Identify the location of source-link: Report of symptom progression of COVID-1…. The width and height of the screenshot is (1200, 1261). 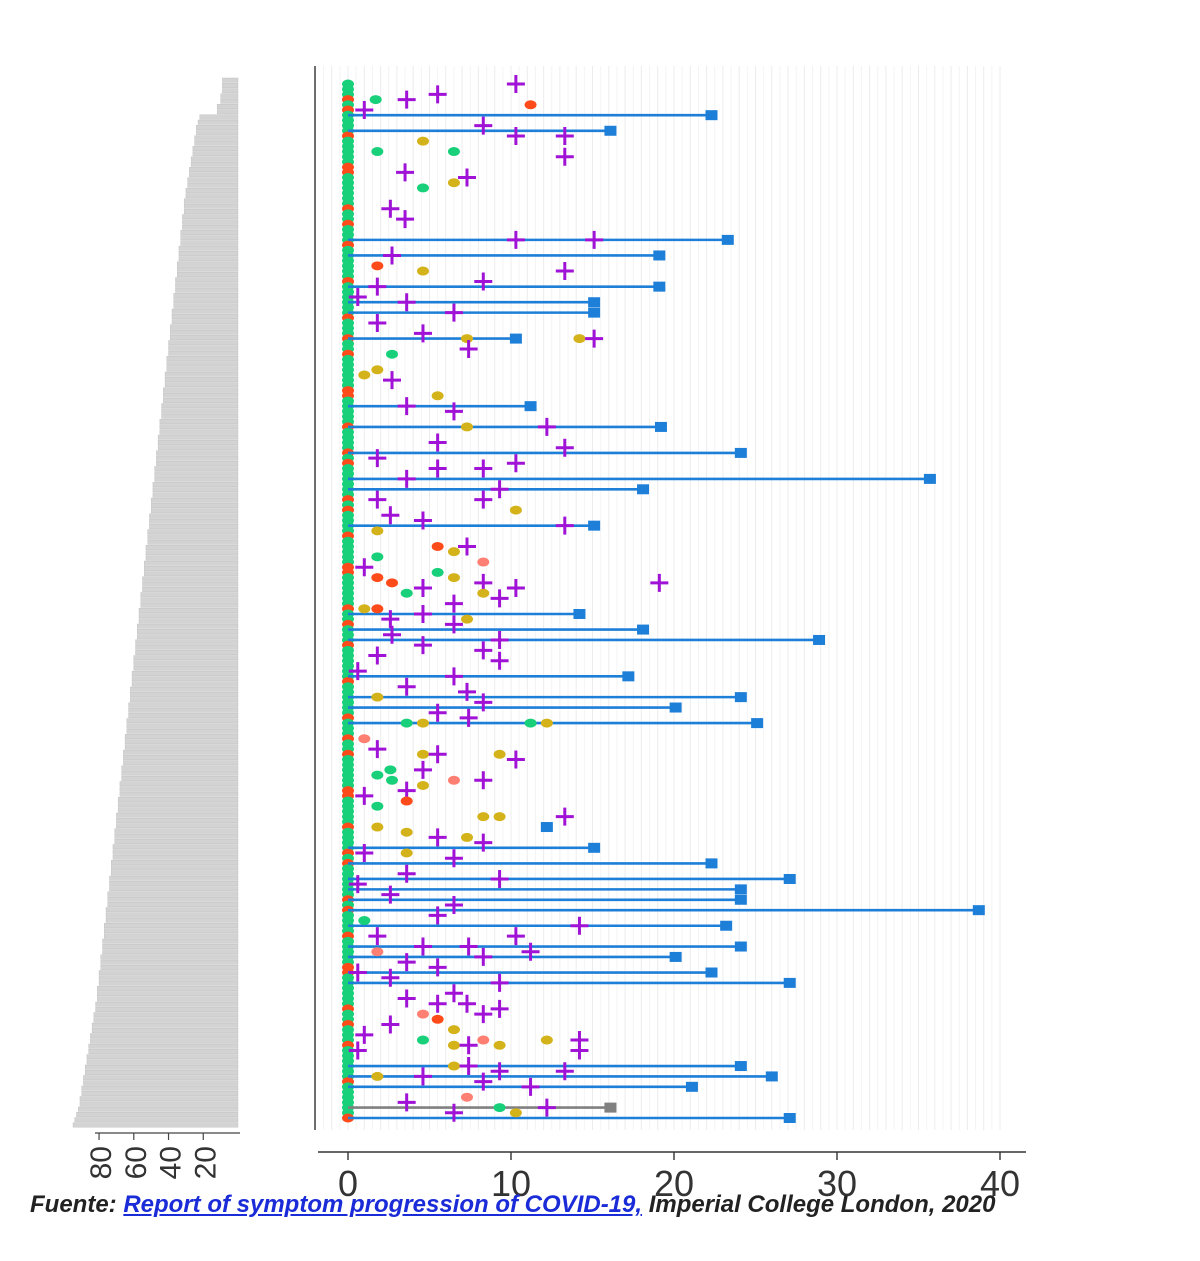
(383, 1204).